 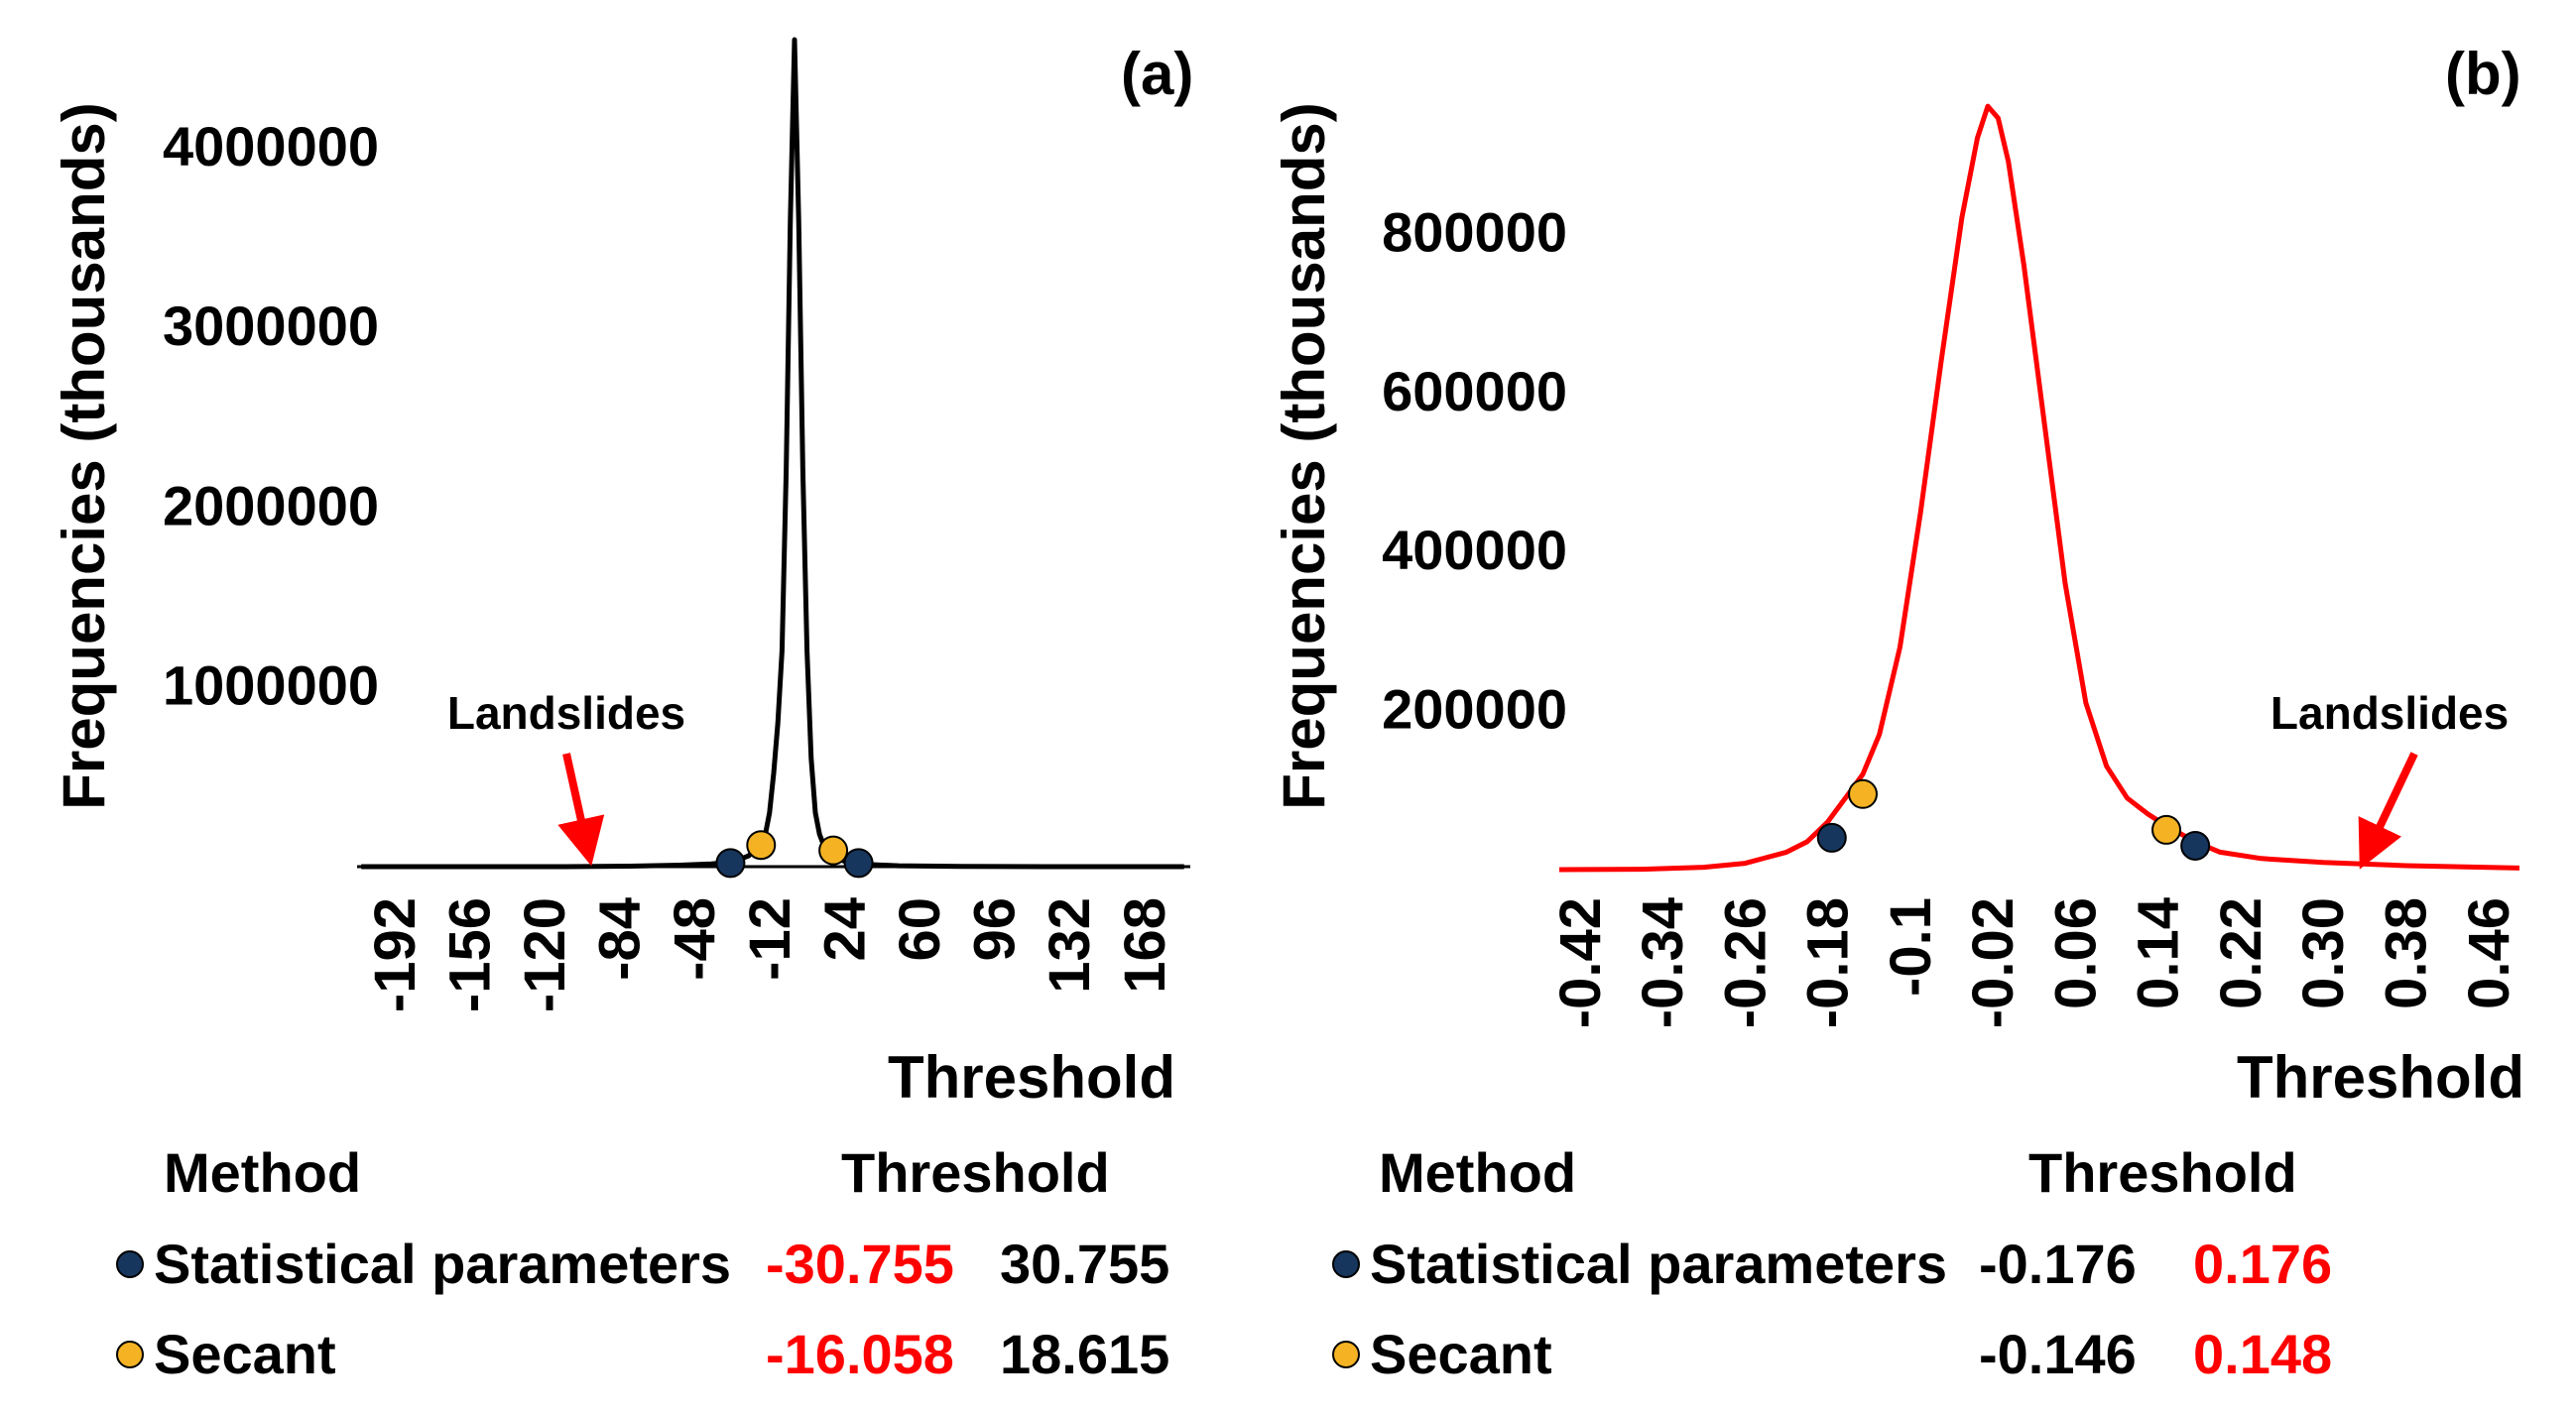 What do you see at coordinates (1659, 1264) in the screenshot?
I see `legend-b-row-statistical-label: Statistical parameters` at bounding box center [1659, 1264].